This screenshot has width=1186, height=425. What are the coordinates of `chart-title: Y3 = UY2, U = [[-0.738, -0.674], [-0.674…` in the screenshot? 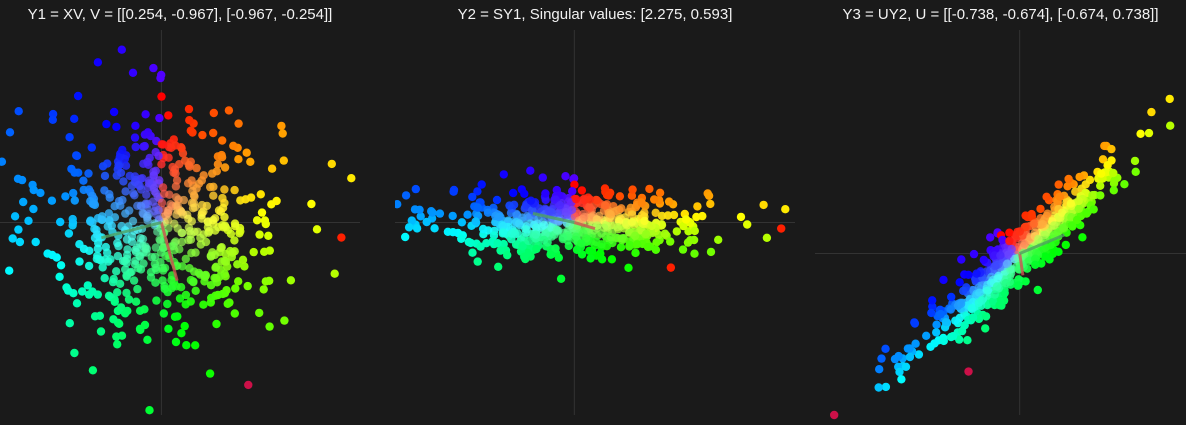 It's located at (1000, 14).